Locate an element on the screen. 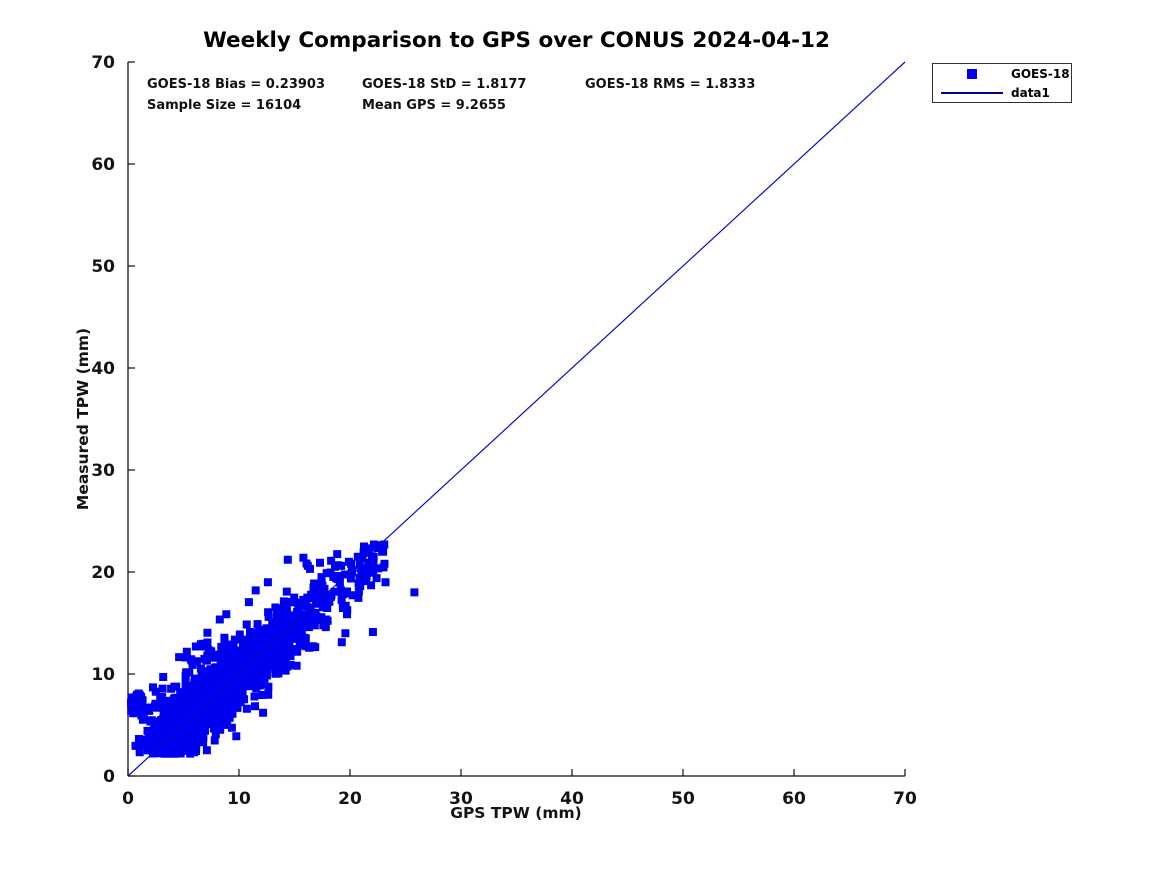  stat-sample-size: Sample Size = 16104 is located at coordinates (224, 105).